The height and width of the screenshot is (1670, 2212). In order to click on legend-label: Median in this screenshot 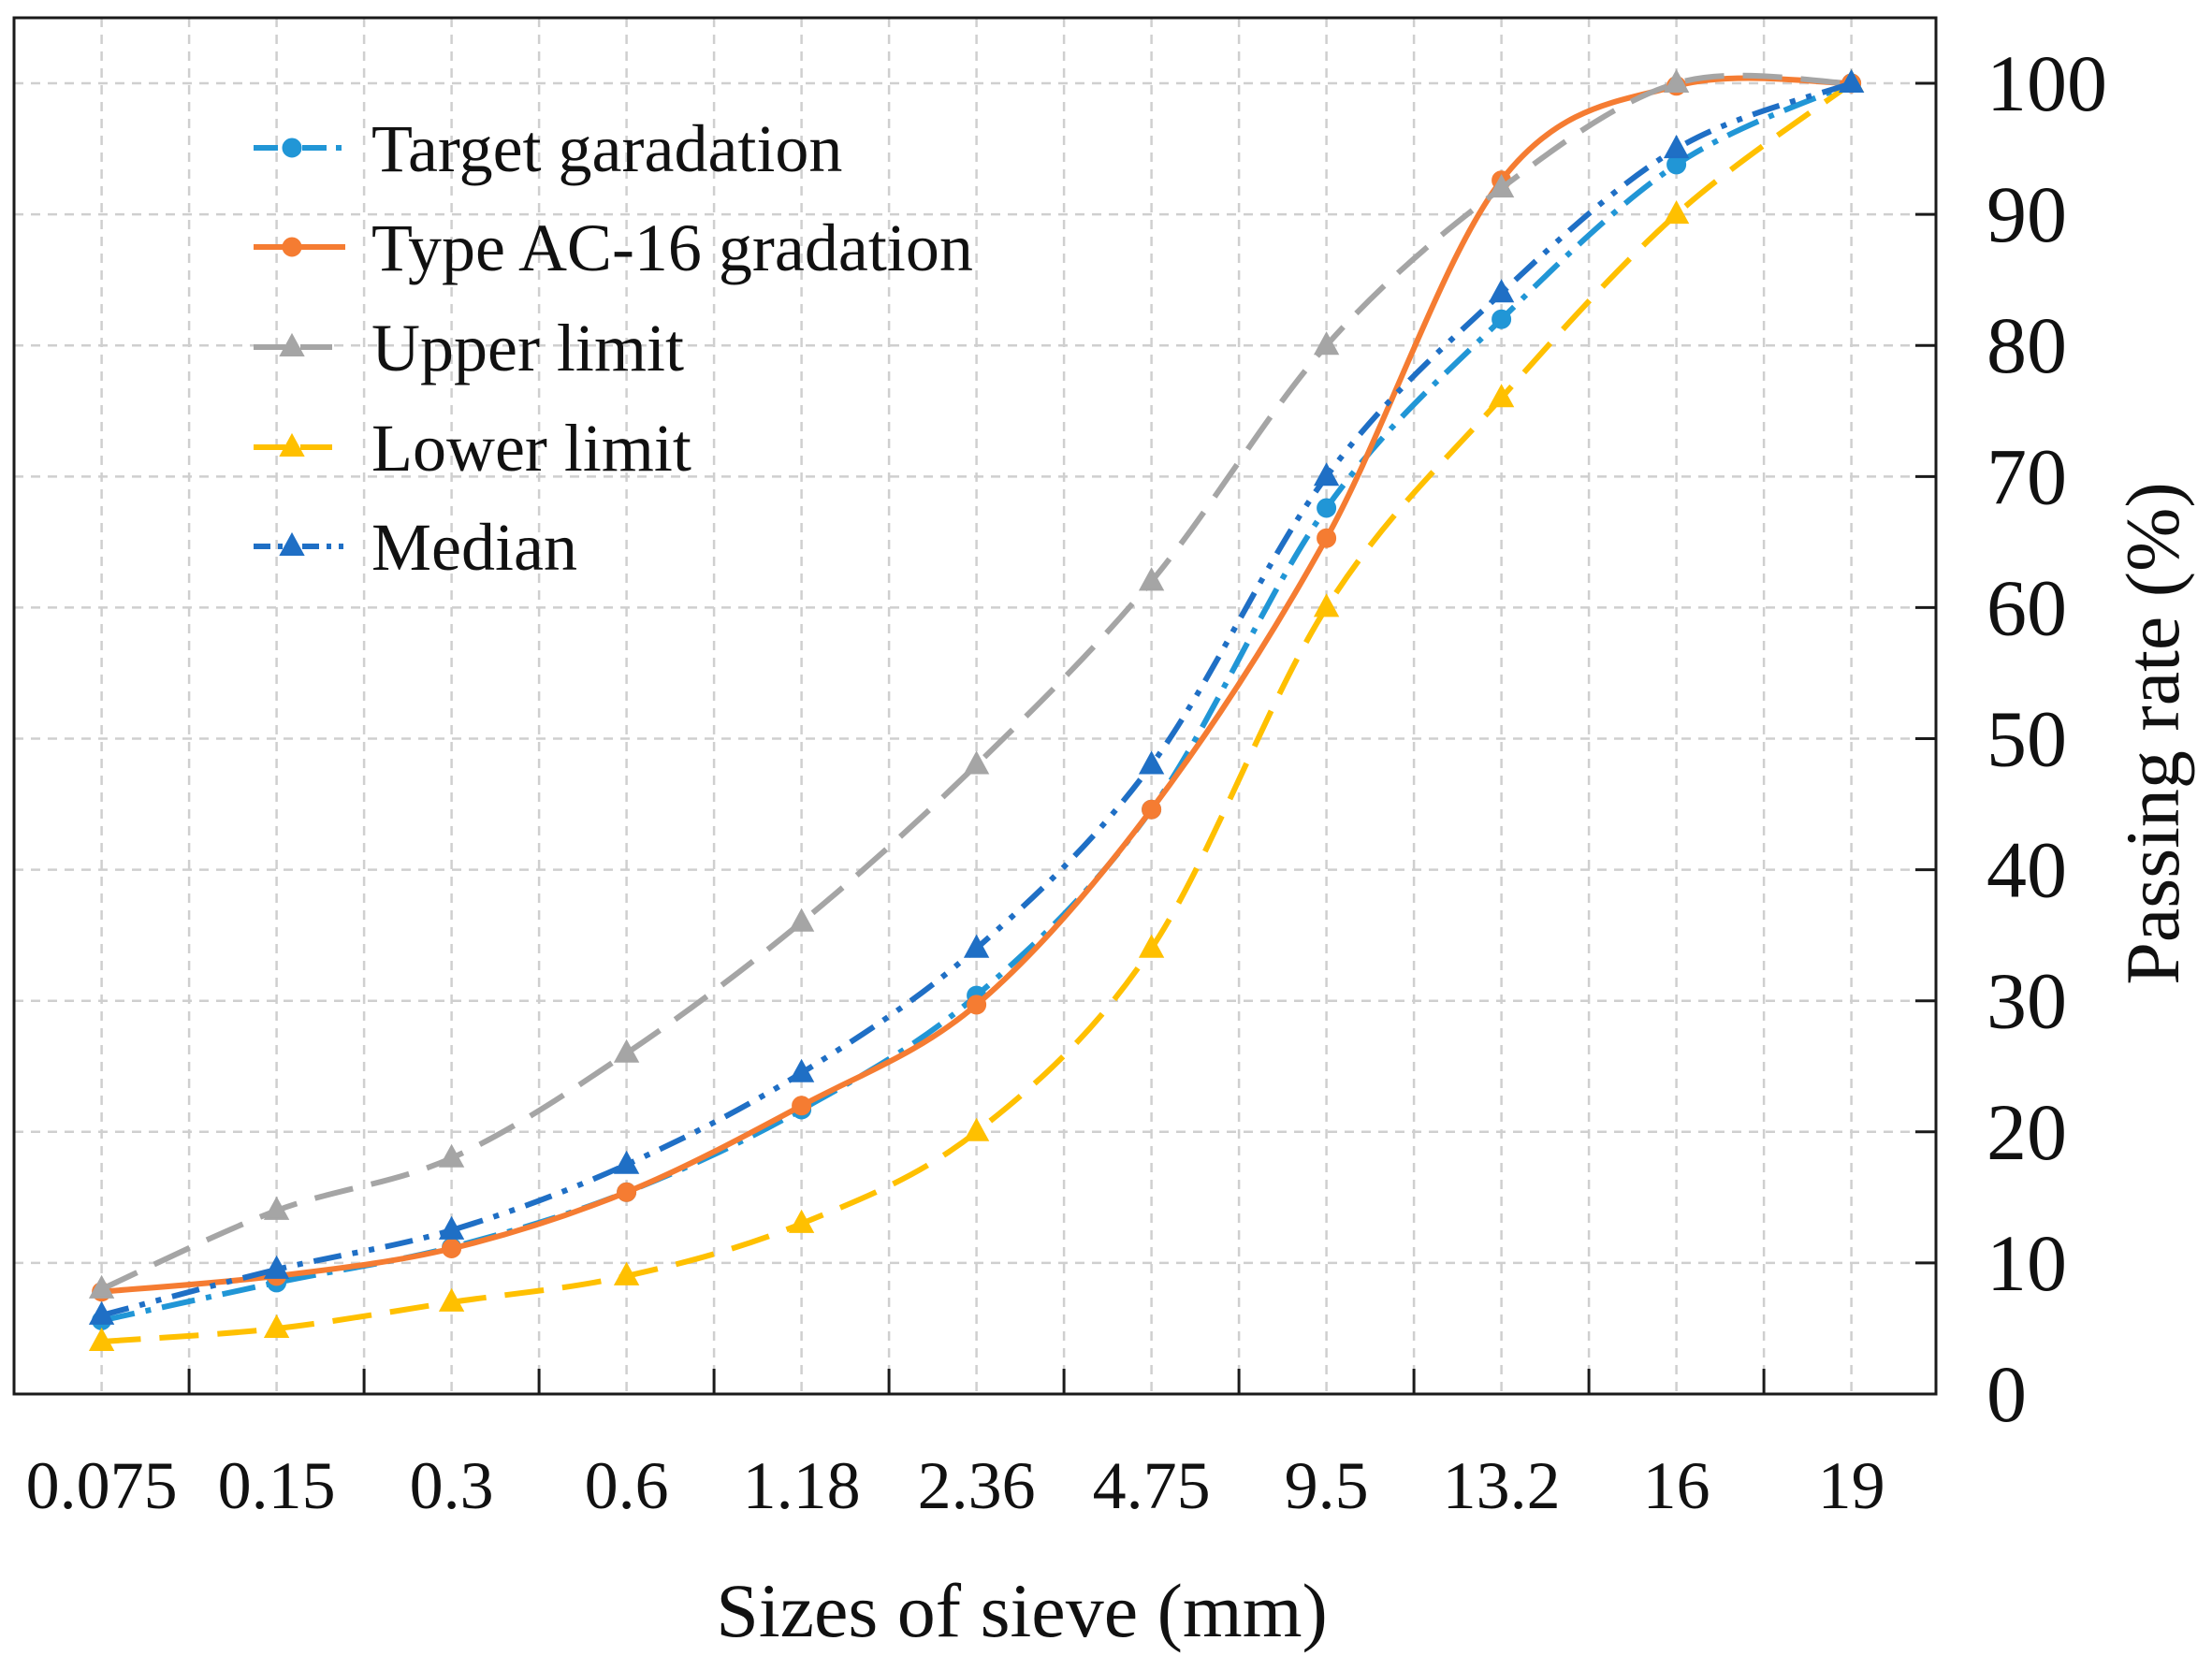, I will do `click(474, 547)`.